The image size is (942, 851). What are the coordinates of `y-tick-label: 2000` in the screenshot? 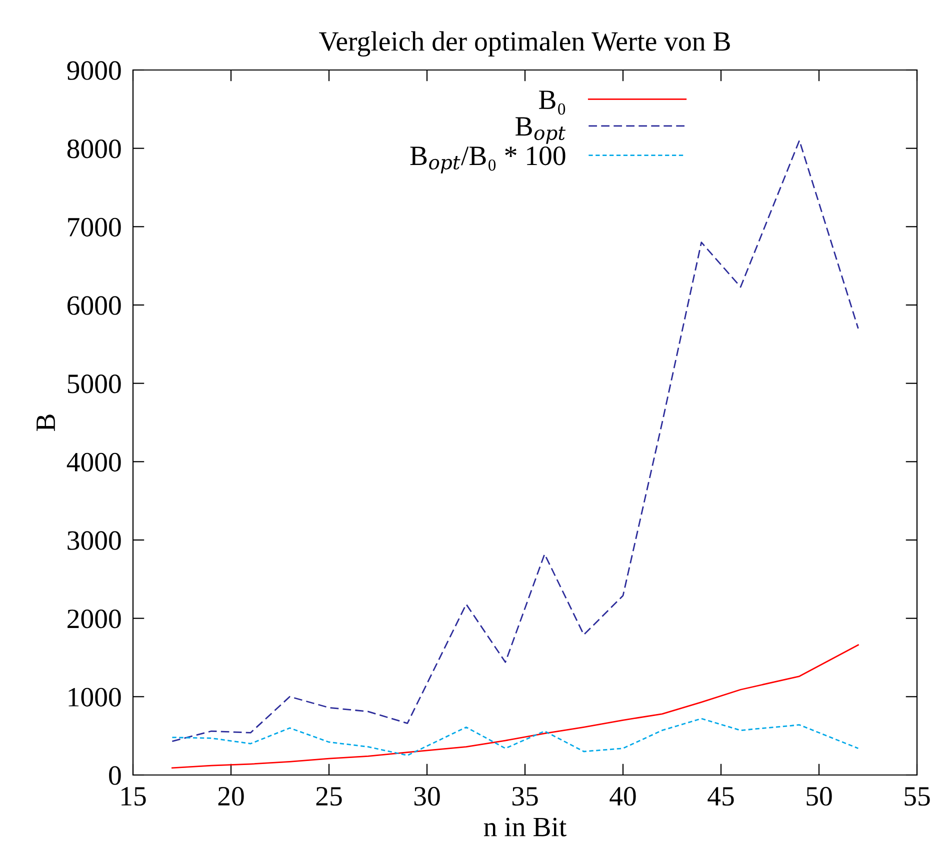 It's located at (94, 619).